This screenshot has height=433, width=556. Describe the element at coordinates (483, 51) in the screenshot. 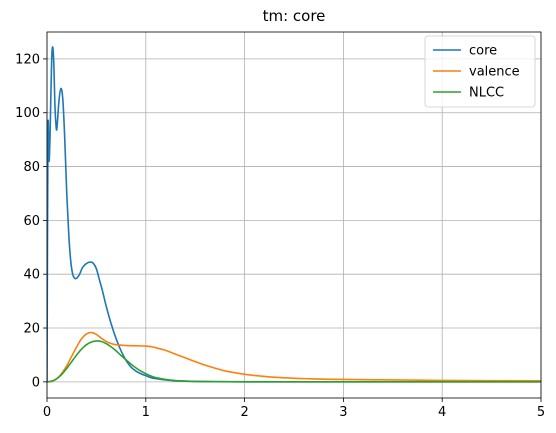

I see `legend-label-core: core` at that location.